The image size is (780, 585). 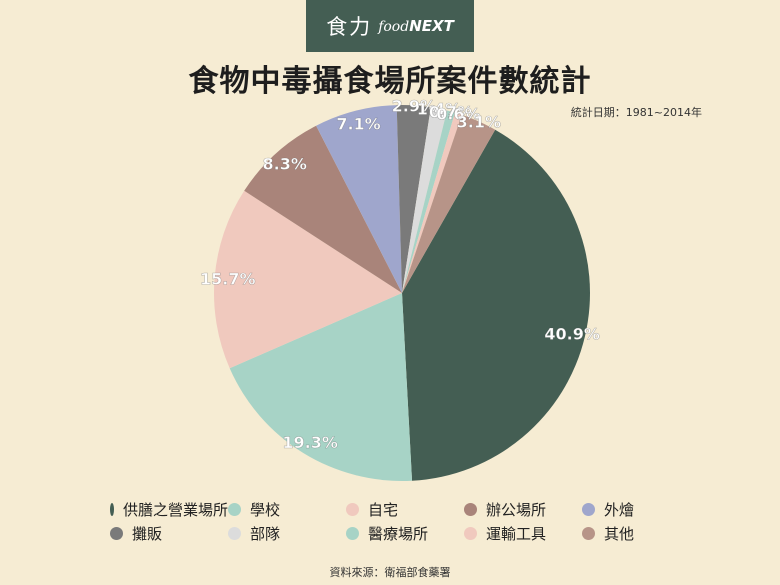 What do you see at coordinates (619, 509) in the screenshot?
I see `legend-label: 外燴` at bounding box center [619, 509].